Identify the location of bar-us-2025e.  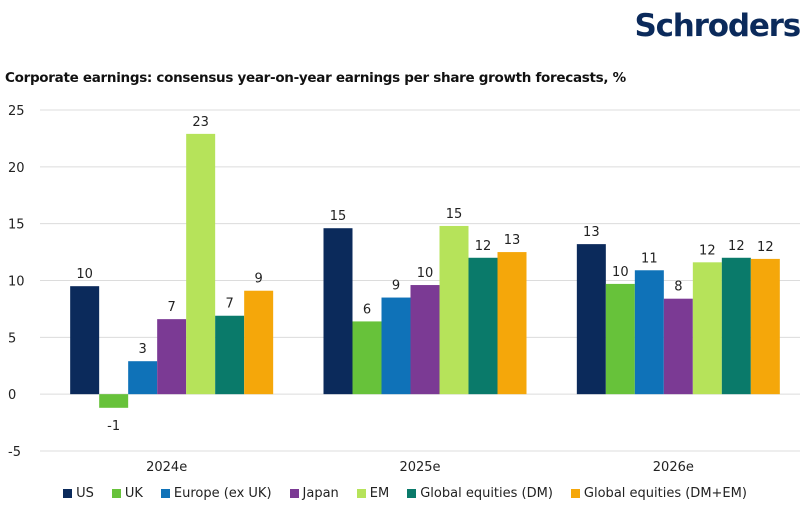
(338, 311).